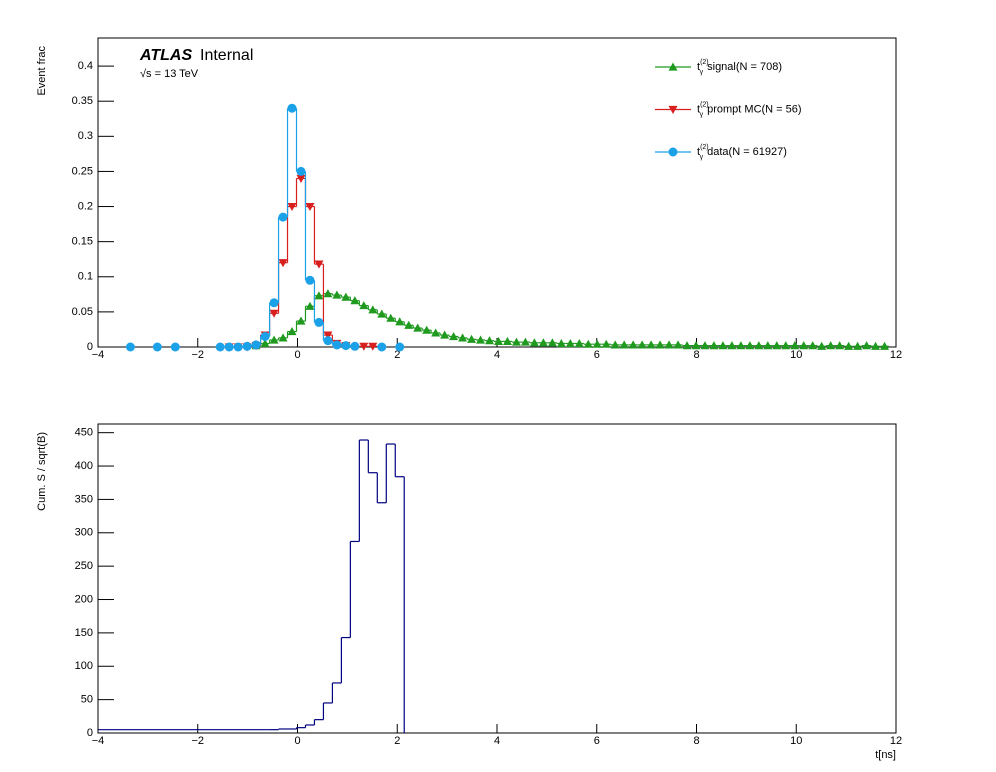  What do you see at coordinates (84, 566) in the screenshot?
I see `y-tick-label: 250` at bounding box center [84, 566].